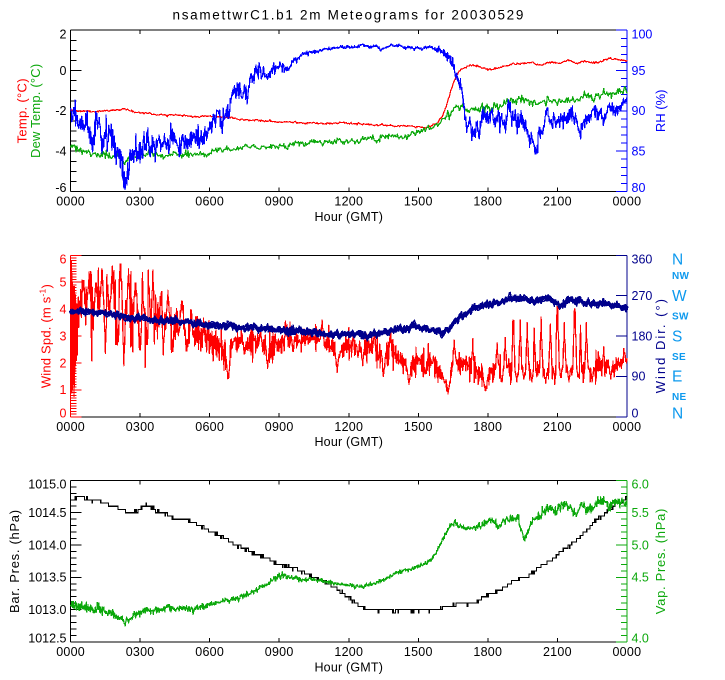 The image size is (725, 680). What do you see at coordinates (639, 71) in the screenshot?
I see `svg-text: 95` at bounding box center [639, 71].